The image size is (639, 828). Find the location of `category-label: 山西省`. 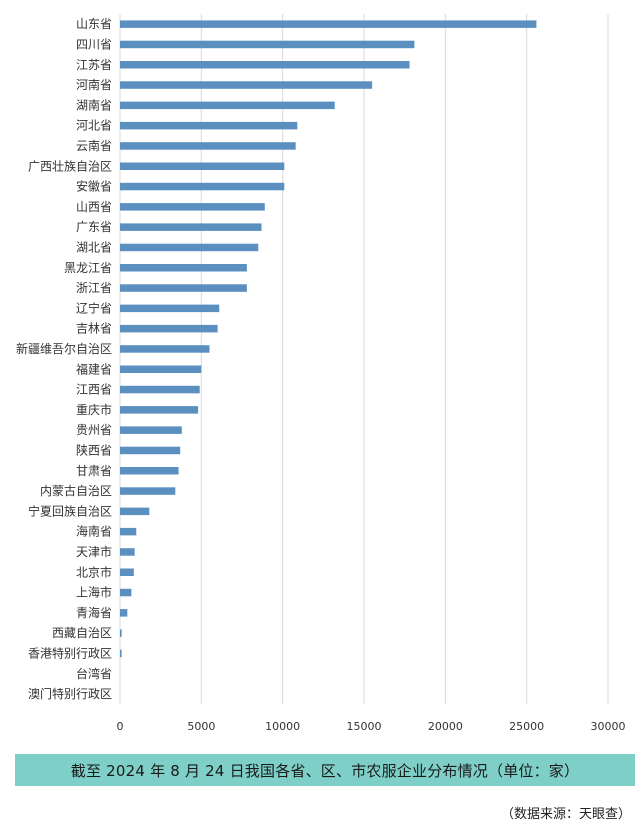

category-label: 山西省 is located at coordinates (94, 207).